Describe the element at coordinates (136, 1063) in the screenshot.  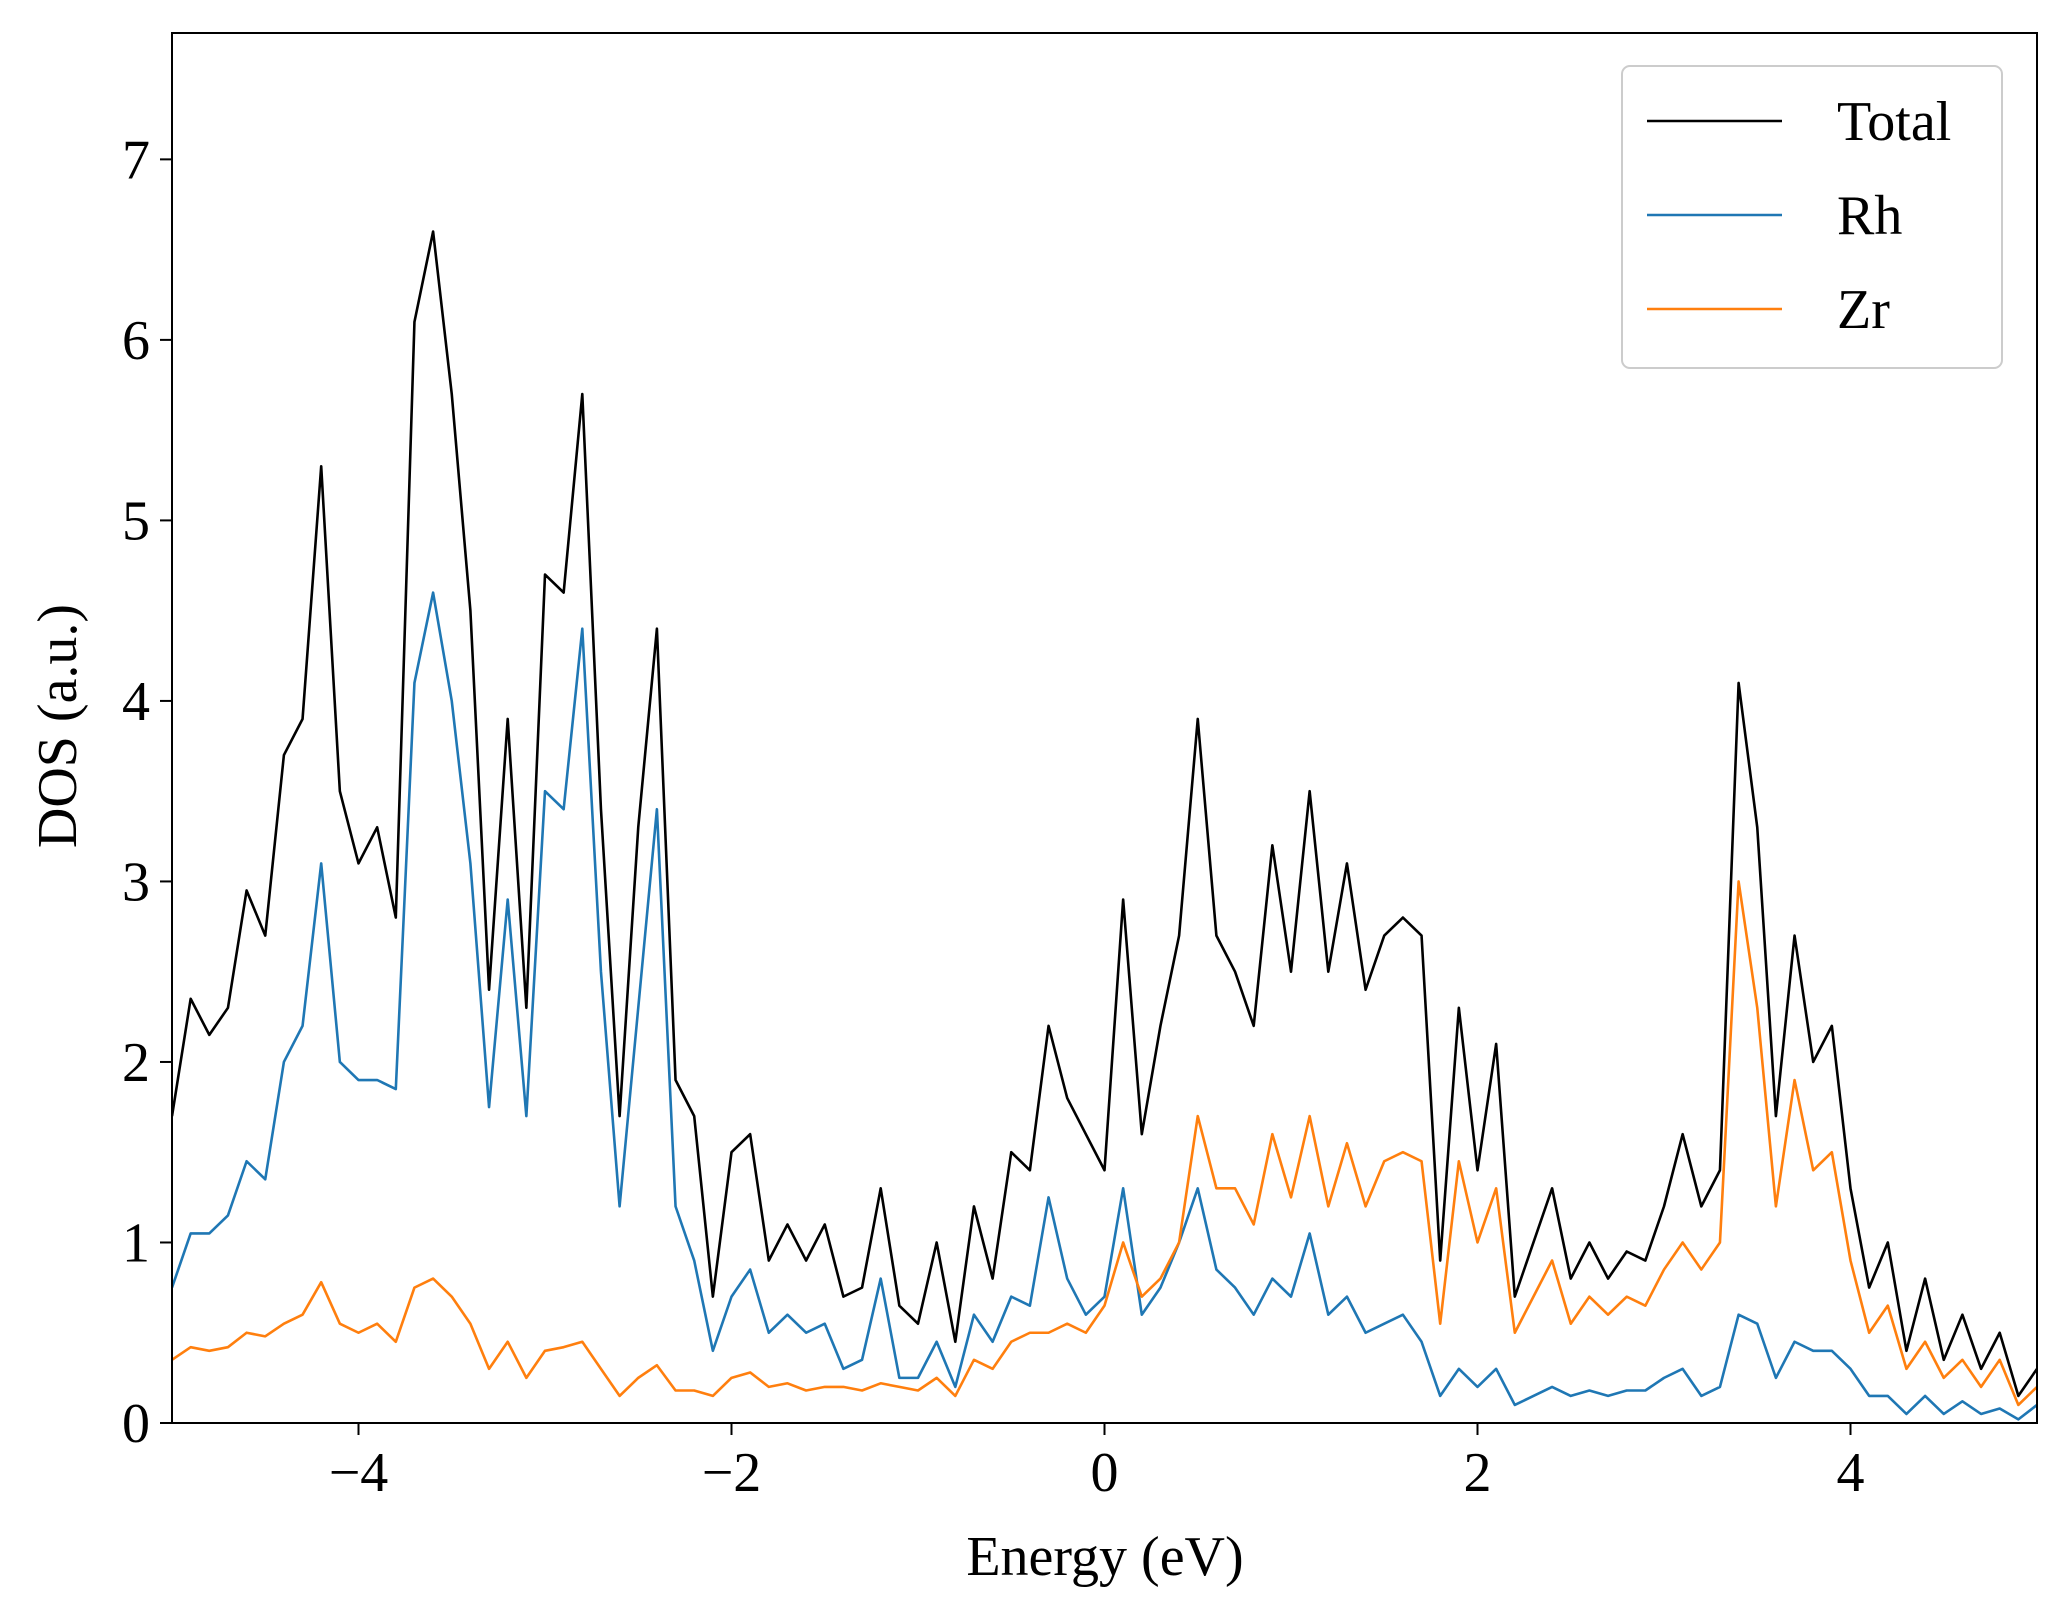
I see `y-tick-label: 2` at that location.